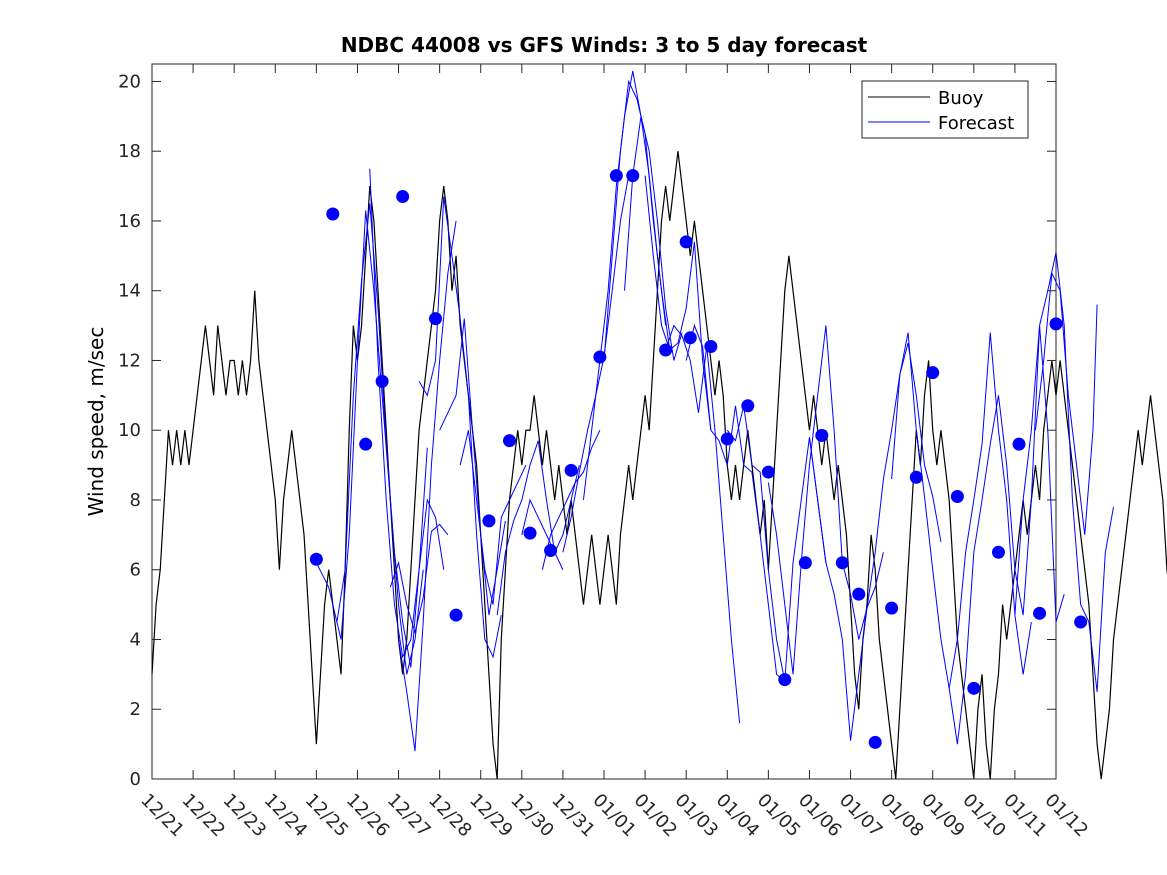 This screenshot has height=875, width=1167. Describe the element at coordinates (573, 816) in the screenshot. I see `x-tick-label: 12/31` at that location.